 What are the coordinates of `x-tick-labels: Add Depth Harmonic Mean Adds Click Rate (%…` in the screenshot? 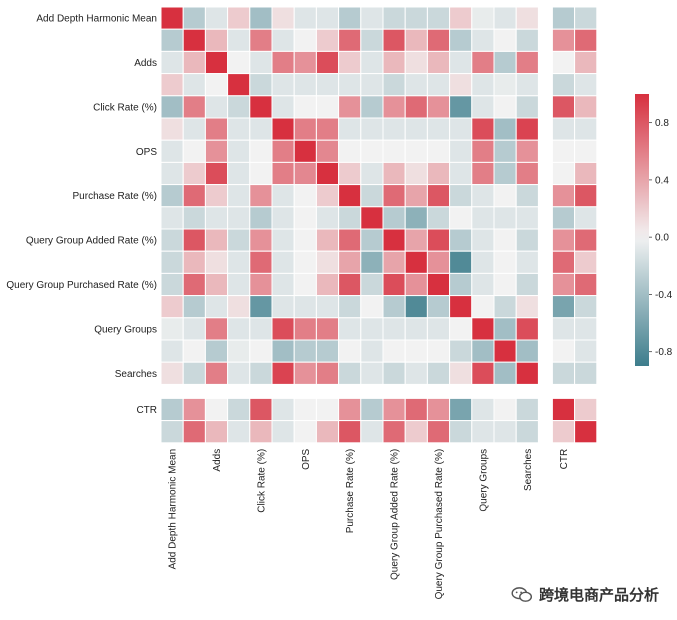 It's located at (369, 523).